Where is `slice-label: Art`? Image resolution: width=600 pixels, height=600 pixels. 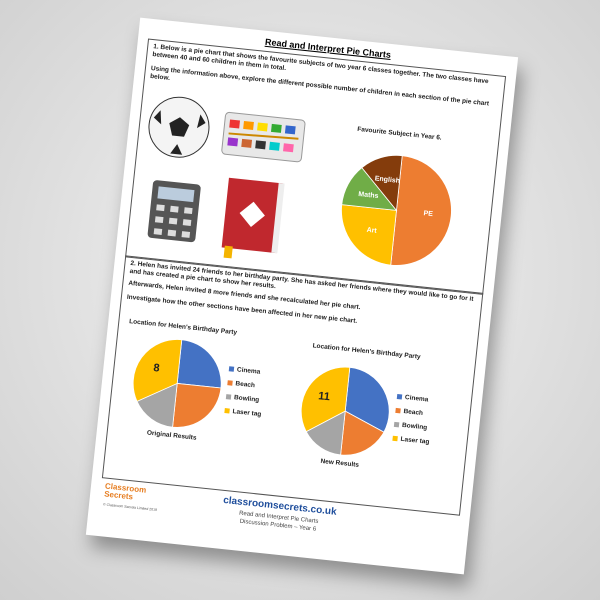
slice-label: Art is located at coordinates (371, 231).